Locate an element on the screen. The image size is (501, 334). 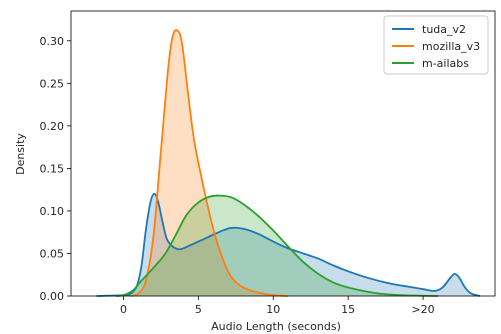
legend-box is located at coordinates (436, 45).